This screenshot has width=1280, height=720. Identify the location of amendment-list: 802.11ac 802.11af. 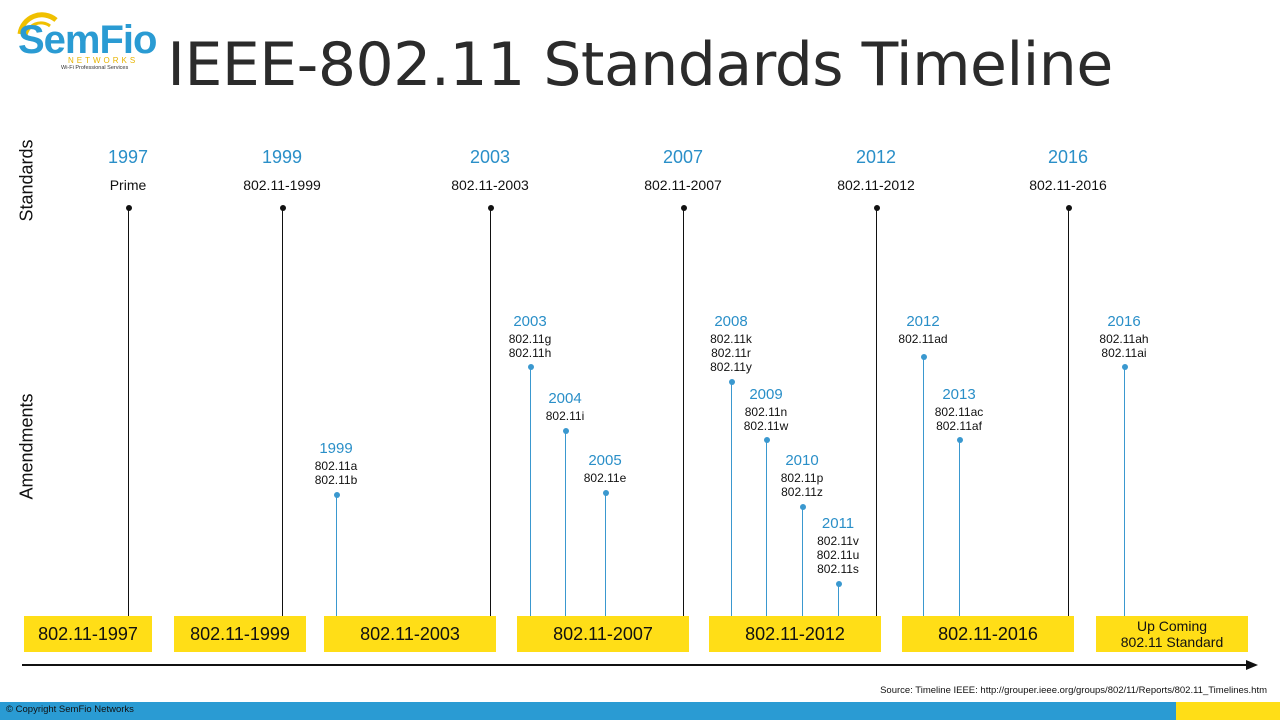
(959, 419).